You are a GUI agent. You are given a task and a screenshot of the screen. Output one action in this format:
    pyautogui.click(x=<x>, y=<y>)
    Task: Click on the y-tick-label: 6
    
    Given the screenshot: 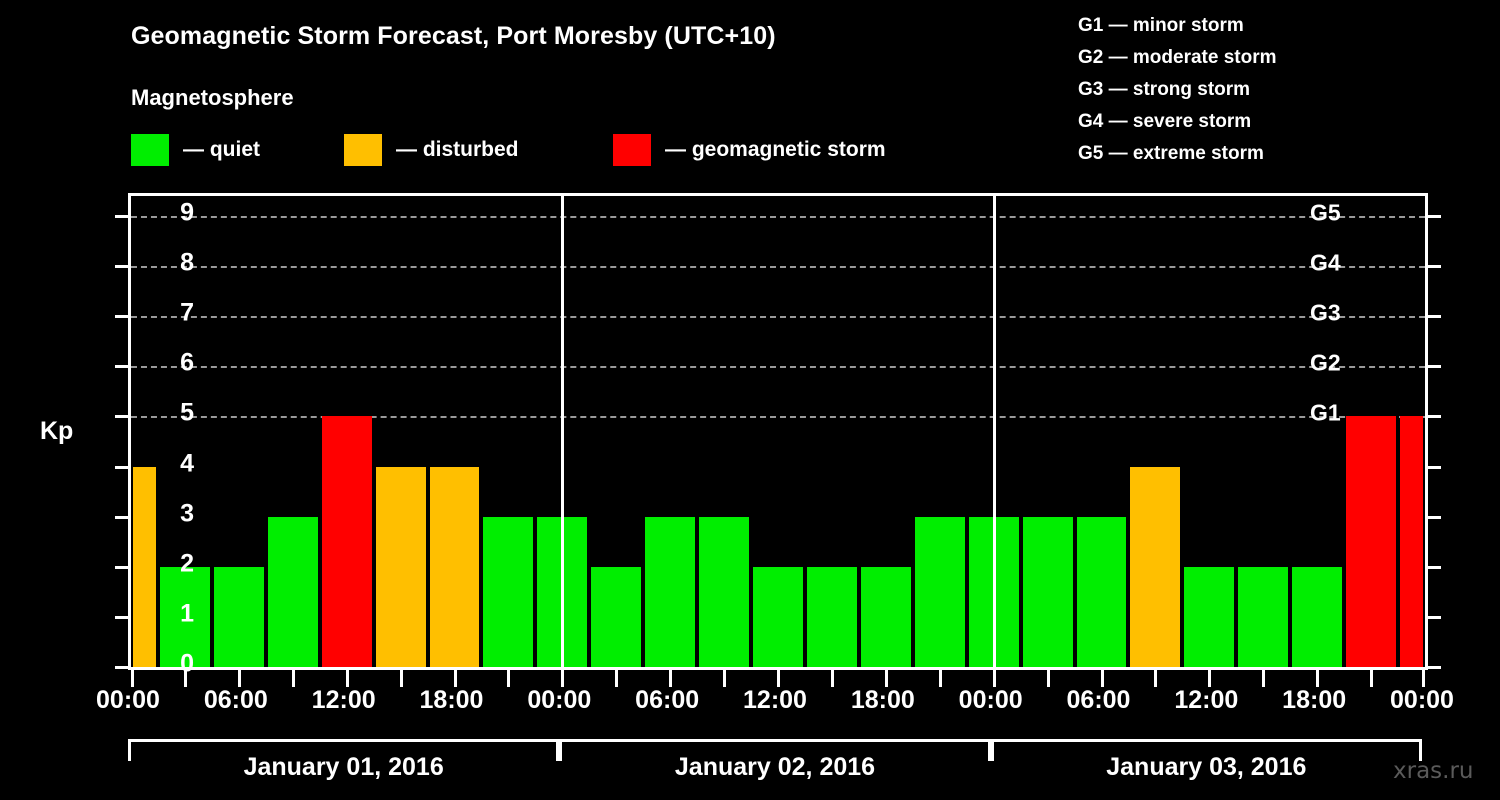 What is the action you would take?
    pyautogui.click(x=187, y=362)
    